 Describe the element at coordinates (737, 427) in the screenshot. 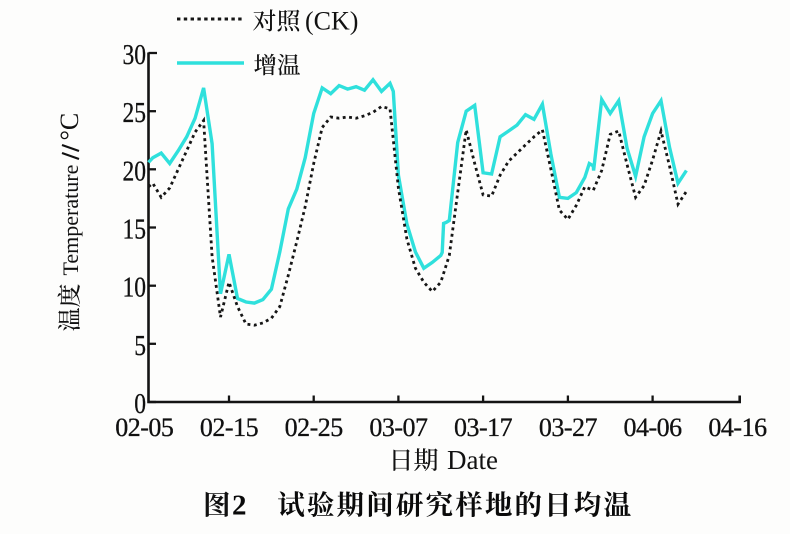

I see `svg-text: 04-16` at that location.